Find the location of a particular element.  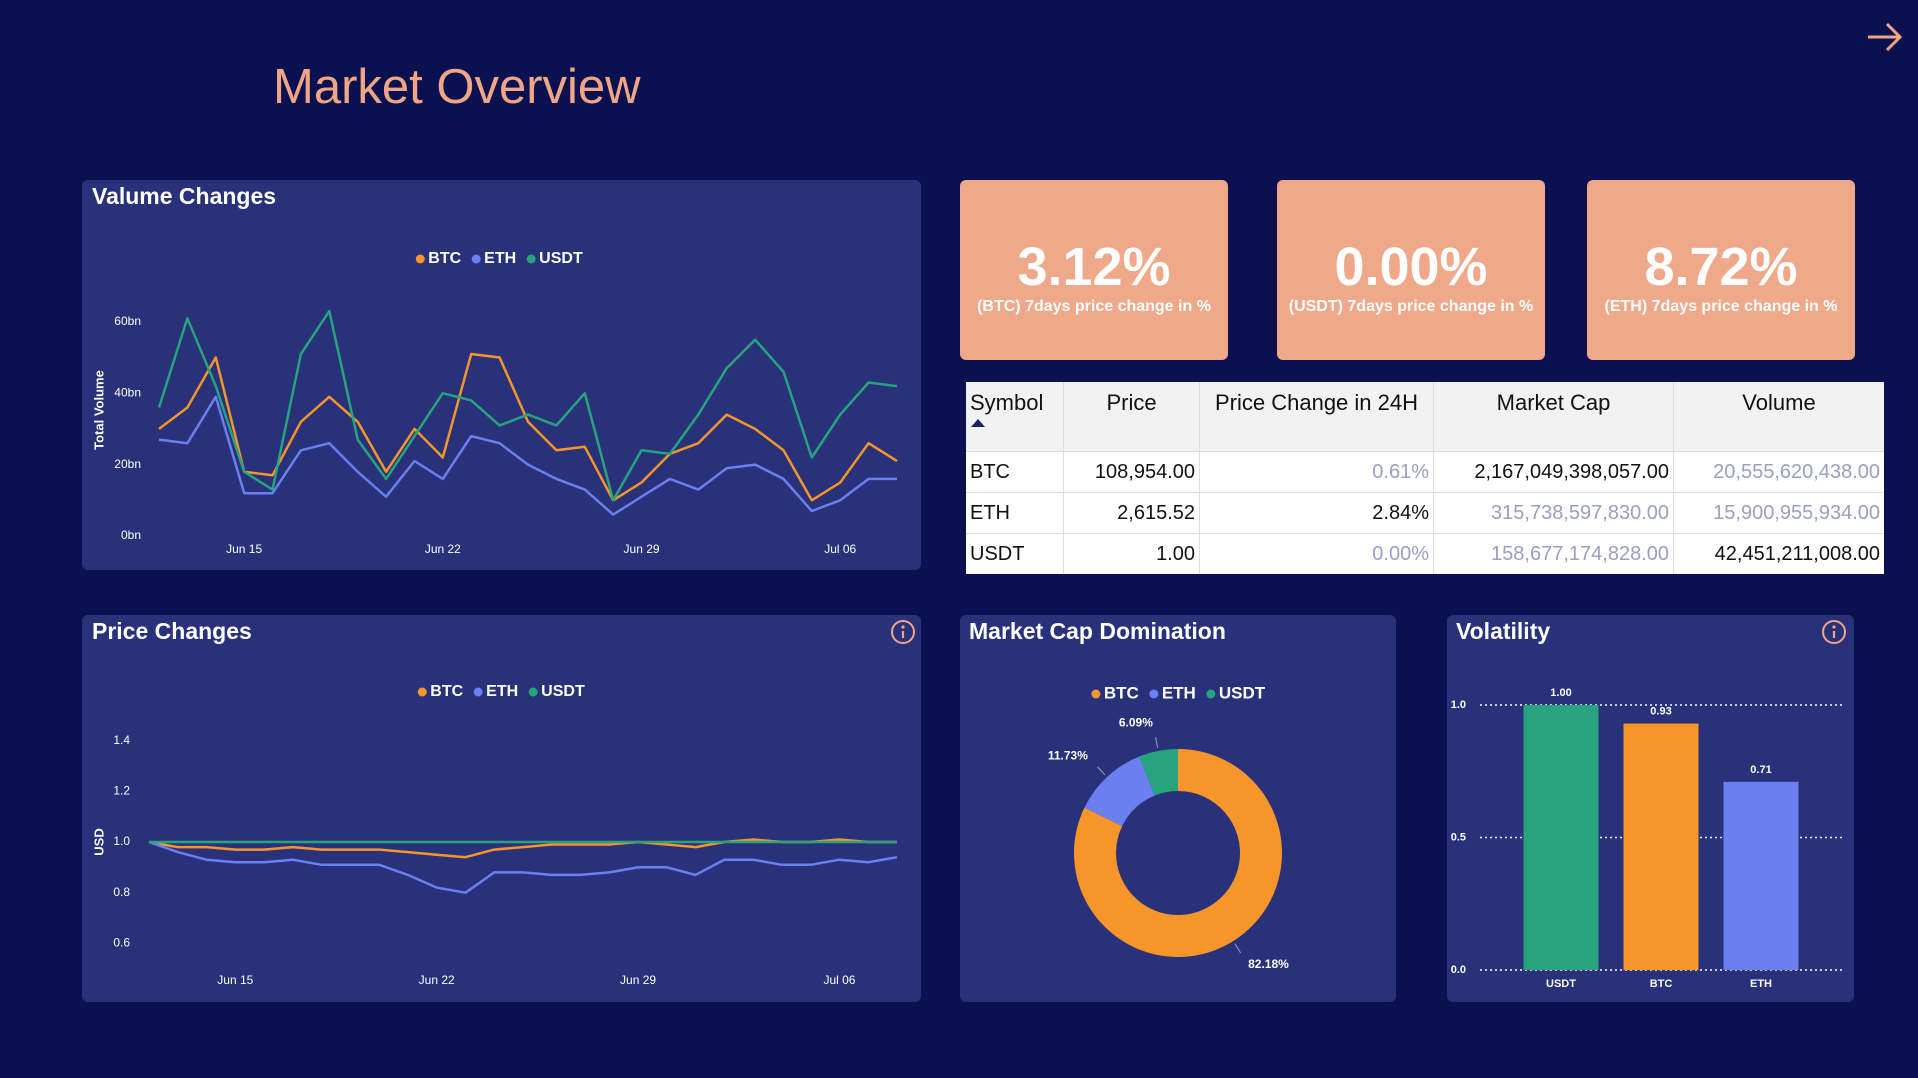

y-tick-label: 40bn is located at coordinates (127, 392).